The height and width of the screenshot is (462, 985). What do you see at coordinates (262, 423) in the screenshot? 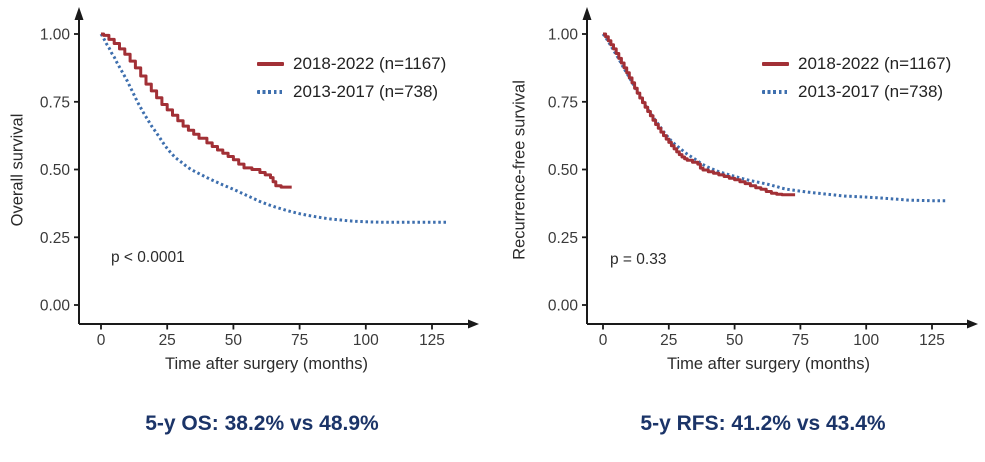
I see `five-year-os-caption: 5-y OS: 38.2% vs 48.9%` at bounding box center [262, 423].